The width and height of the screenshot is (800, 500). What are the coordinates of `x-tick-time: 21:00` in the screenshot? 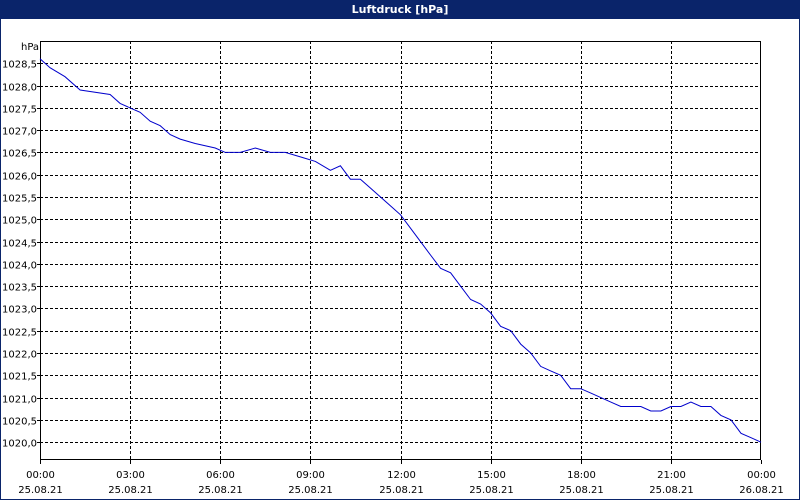 It's located at (671, 475).